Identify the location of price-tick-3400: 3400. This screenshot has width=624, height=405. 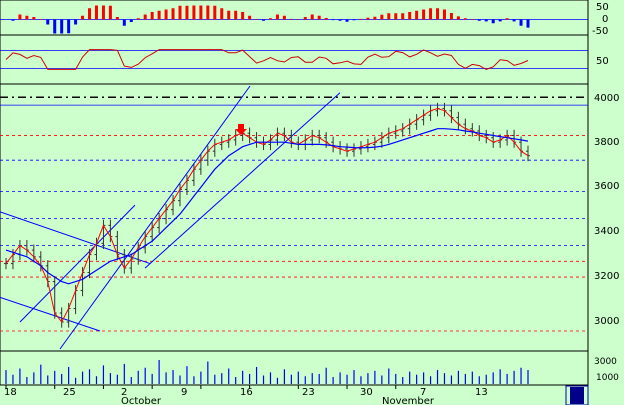
(606, 231).